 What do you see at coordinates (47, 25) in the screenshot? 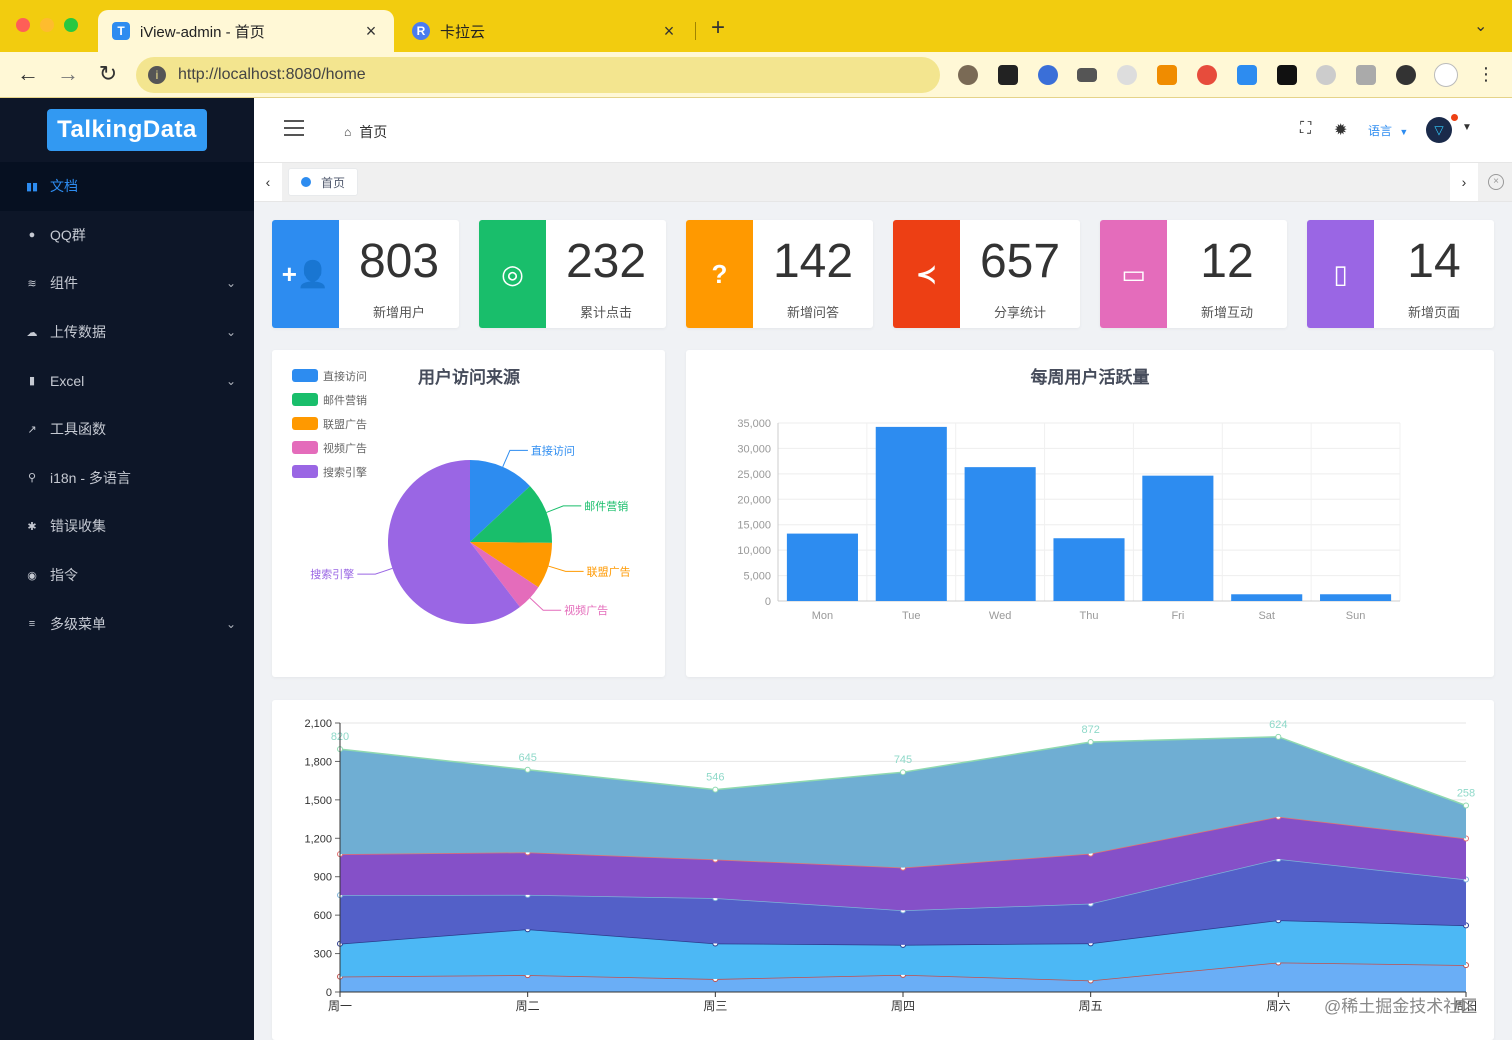
I see `window-minimize-button` at bounding box center [47, 25].